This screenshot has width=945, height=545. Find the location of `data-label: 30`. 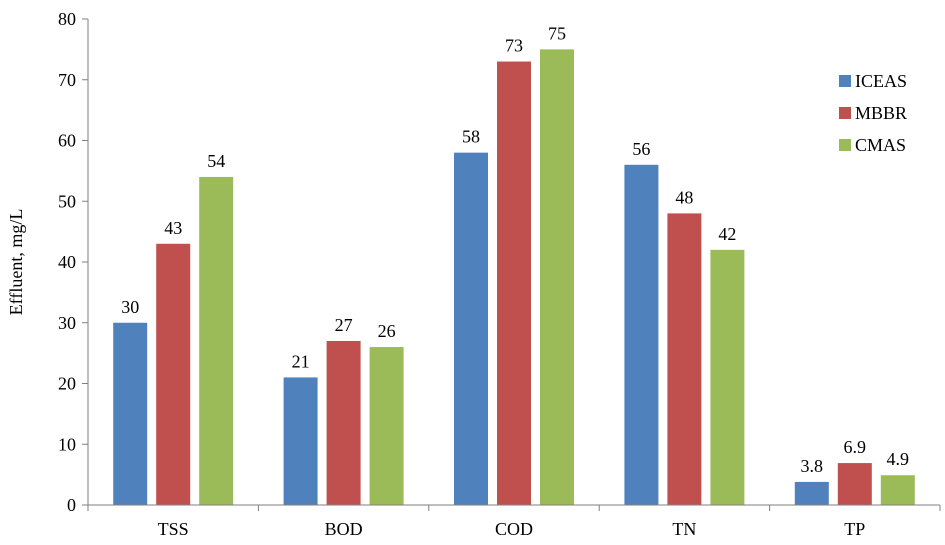

data-label: 30 is located at coordinates (130, 307).